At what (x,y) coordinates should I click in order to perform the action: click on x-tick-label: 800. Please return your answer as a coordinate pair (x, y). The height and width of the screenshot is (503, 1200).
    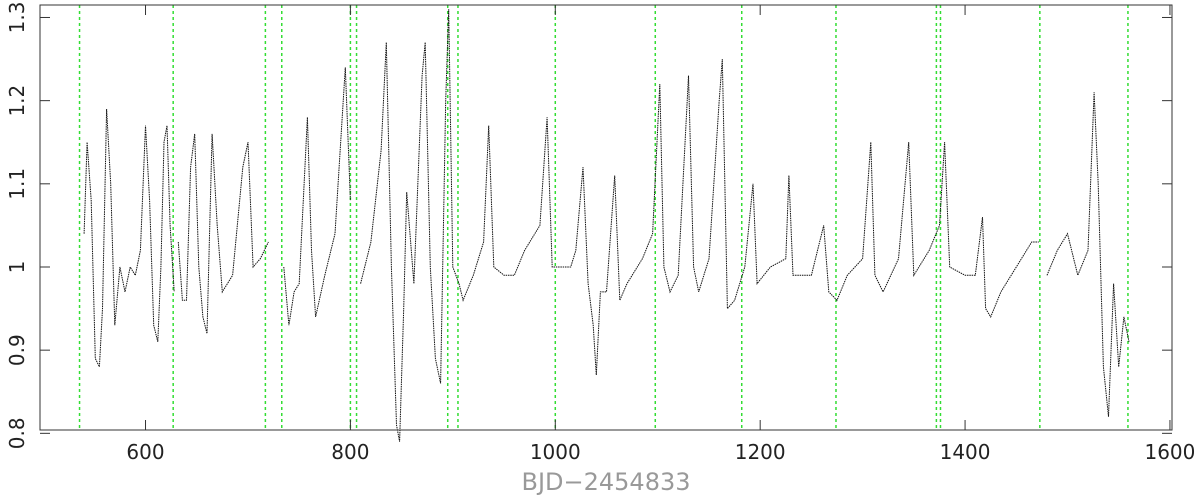
    Looking at the image, I should click on (350, 452).